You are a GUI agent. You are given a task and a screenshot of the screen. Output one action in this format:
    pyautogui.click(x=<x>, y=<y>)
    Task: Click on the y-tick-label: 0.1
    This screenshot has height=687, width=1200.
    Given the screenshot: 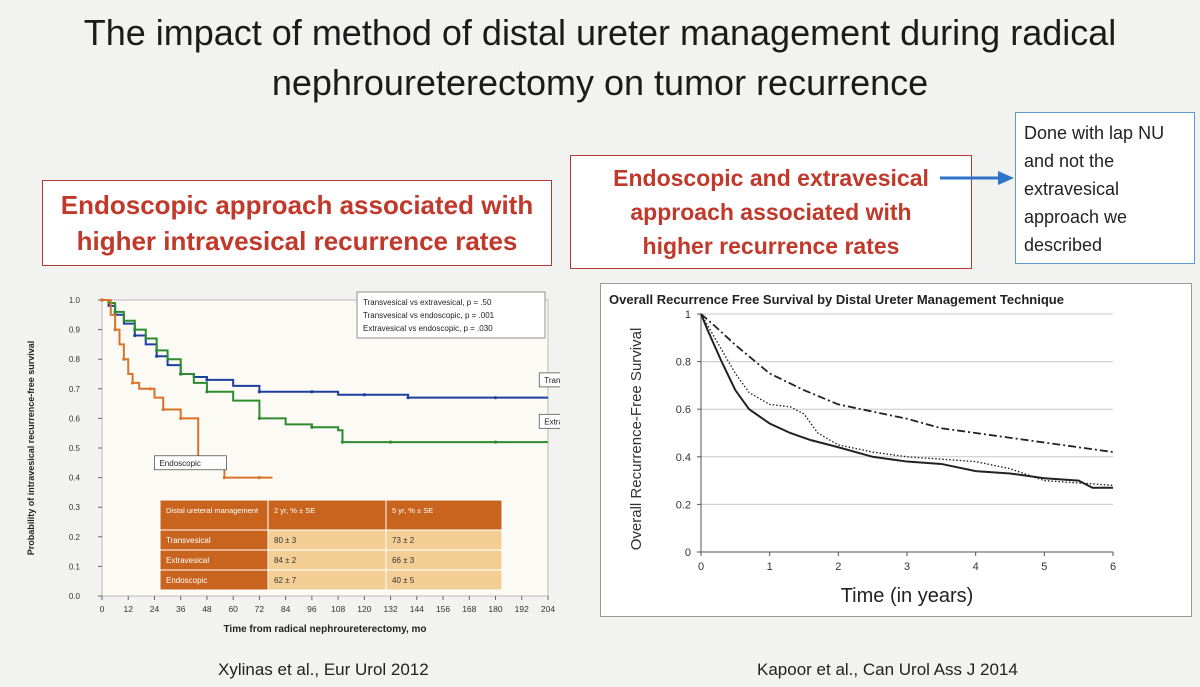 What is the action you would take?
    pyautogui.click(x=75, y=566)
    